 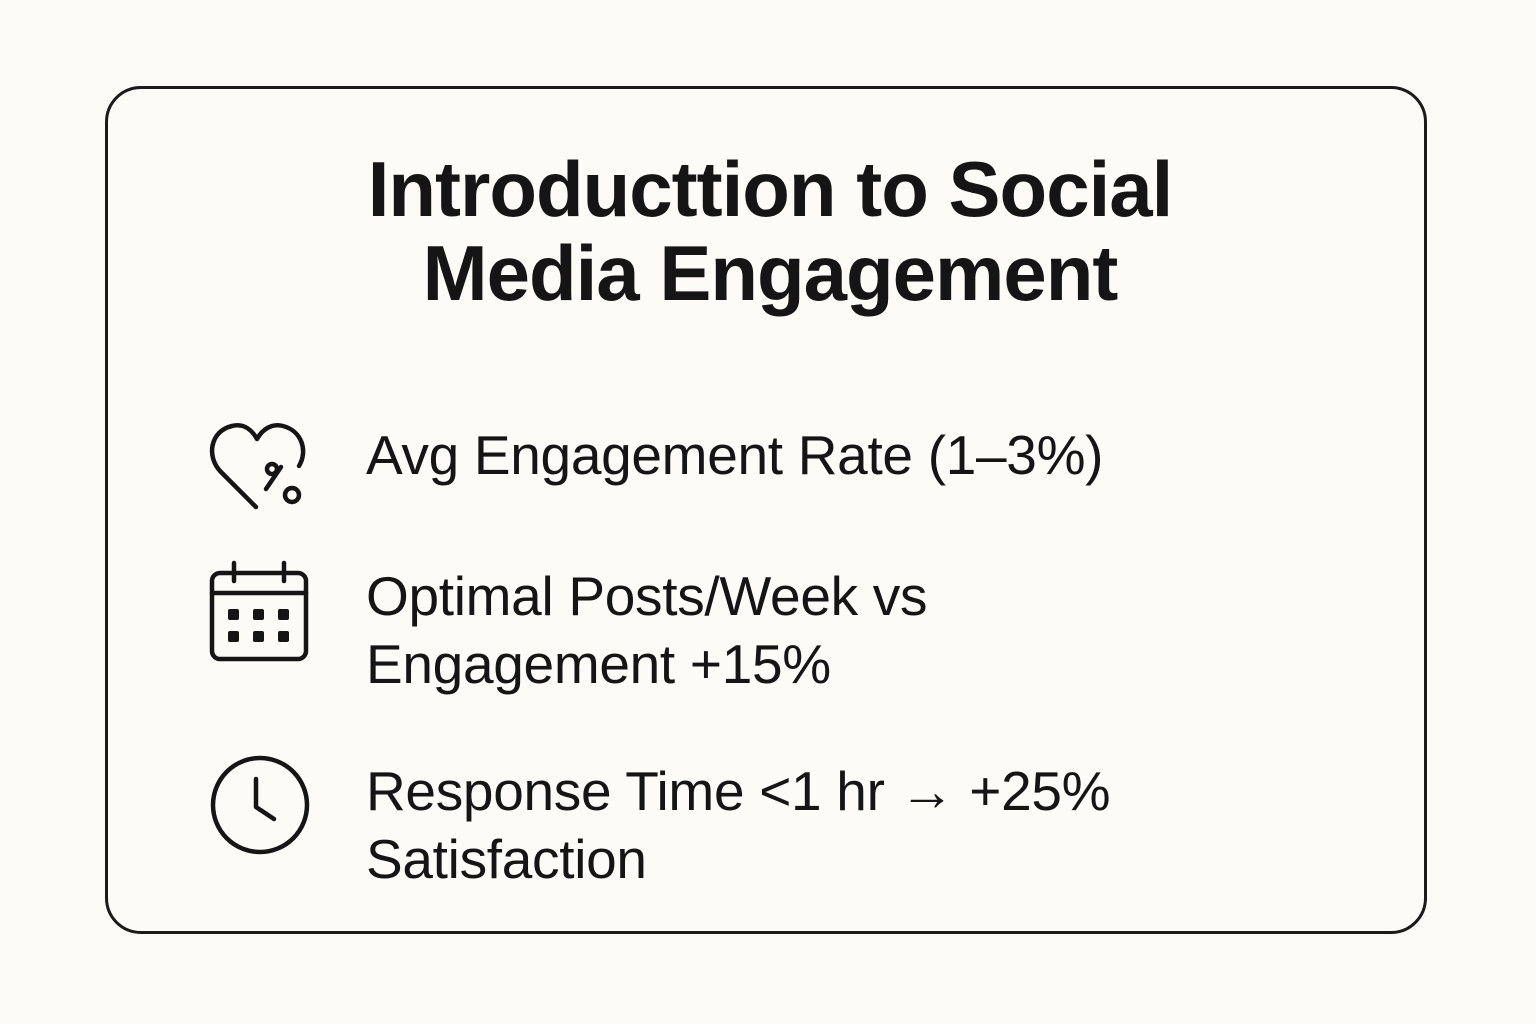 What do you see at coordinates (647, 596) in the screenshot?
I see `stat-label-line: Optimal Posts/Week vs` at bounding box center [647, 596].